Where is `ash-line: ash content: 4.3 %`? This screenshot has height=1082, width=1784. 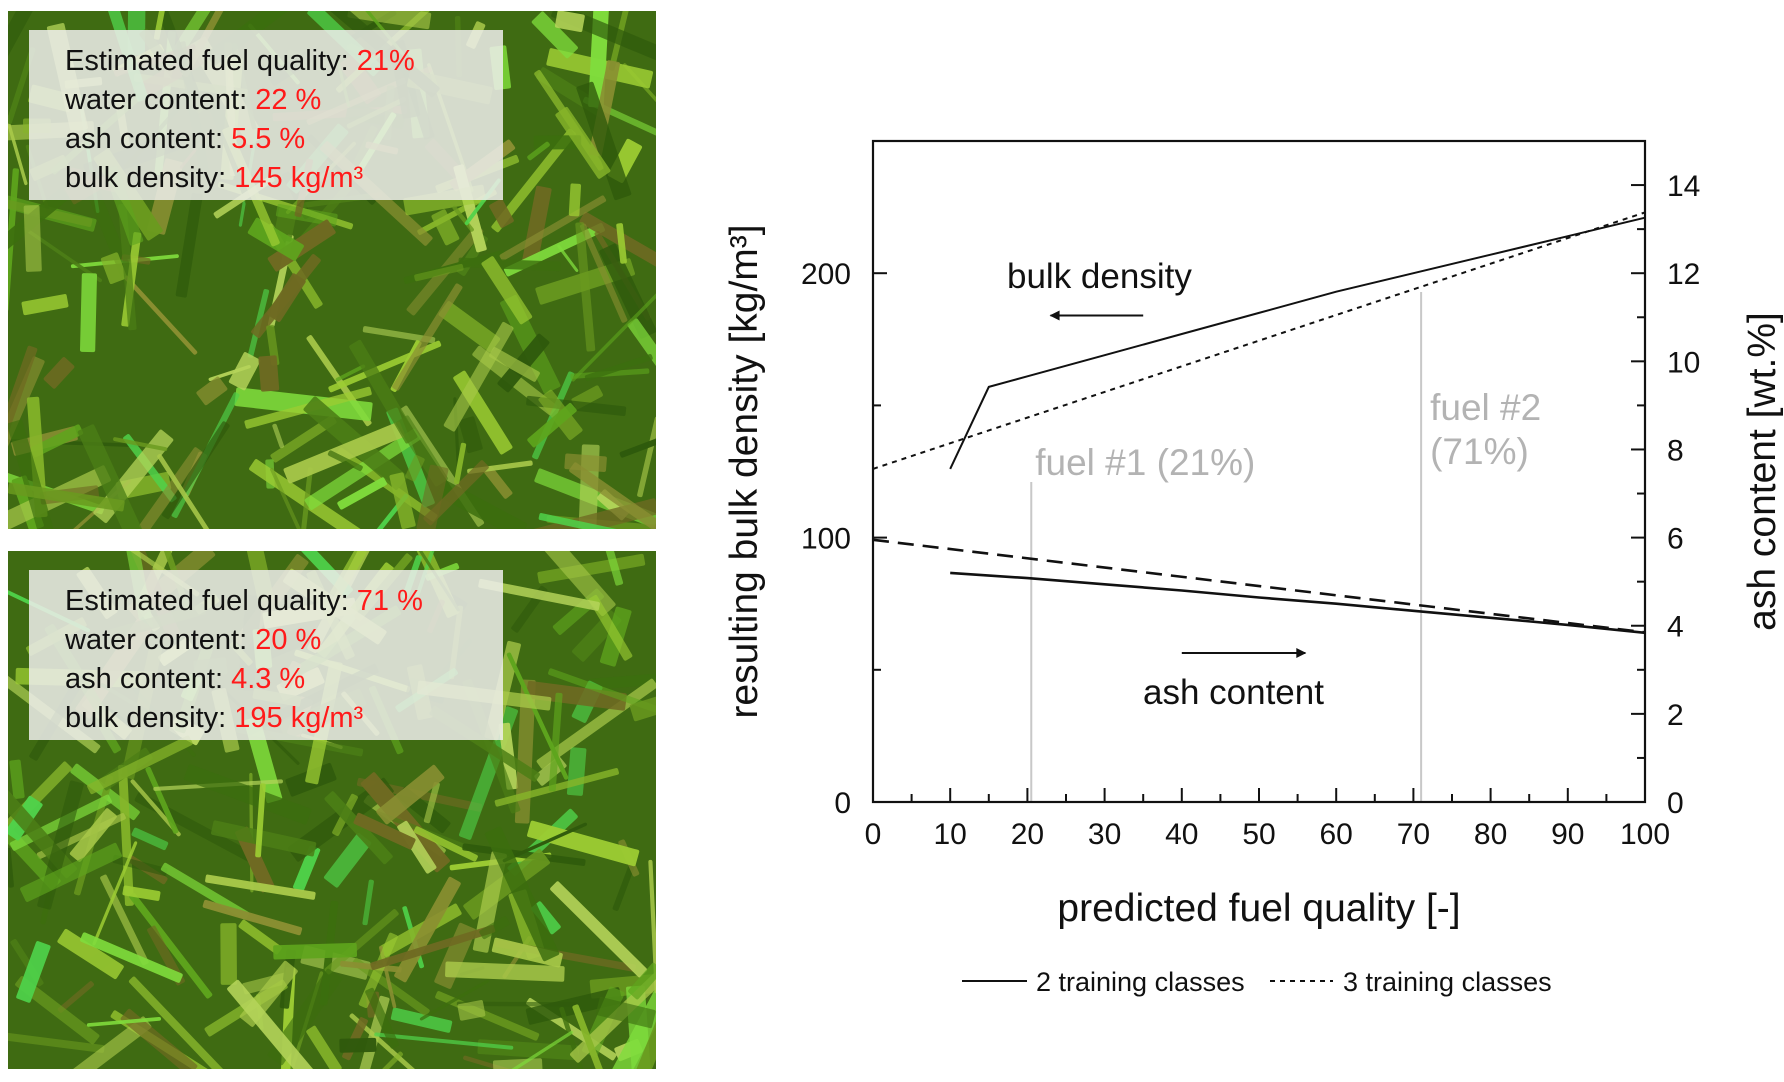
ash-line: ash content: 4.3 % is located at coordinates (284, 679).